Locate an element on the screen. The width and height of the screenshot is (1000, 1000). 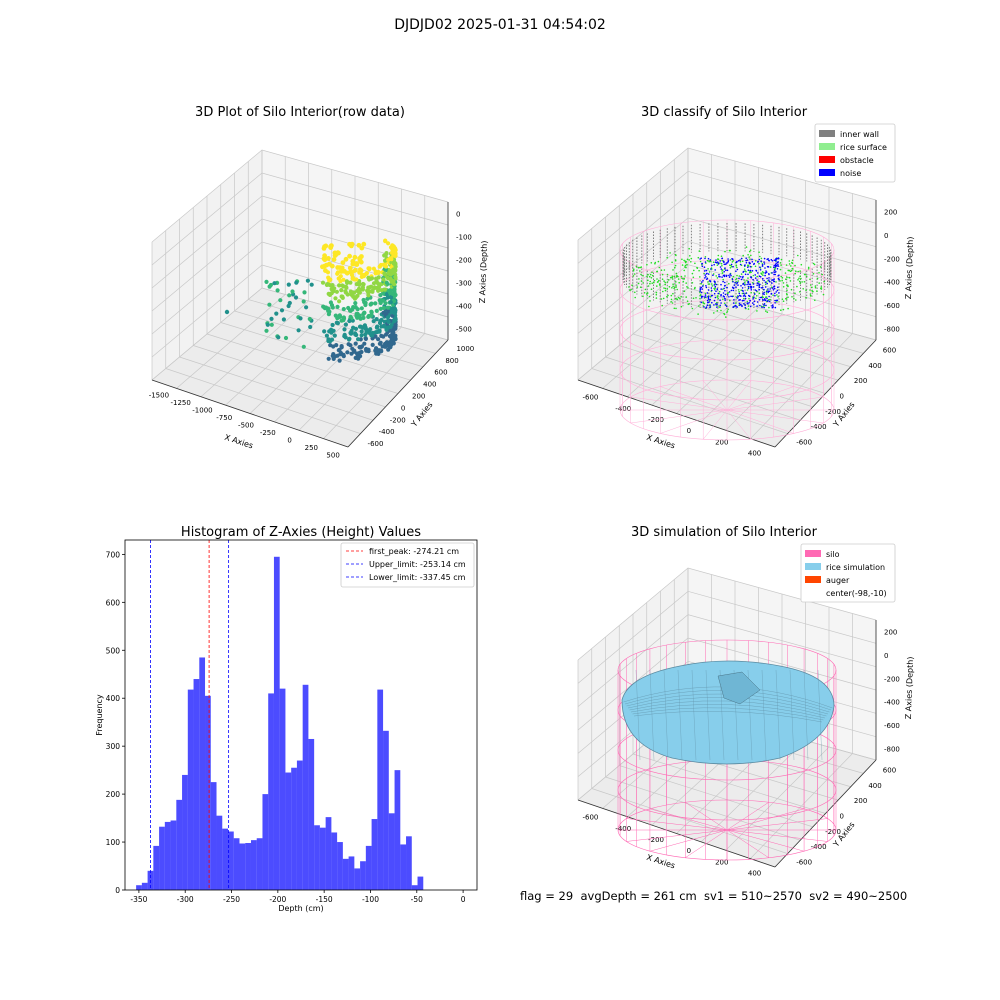
surface-dip is located at coordinates (739, 688).